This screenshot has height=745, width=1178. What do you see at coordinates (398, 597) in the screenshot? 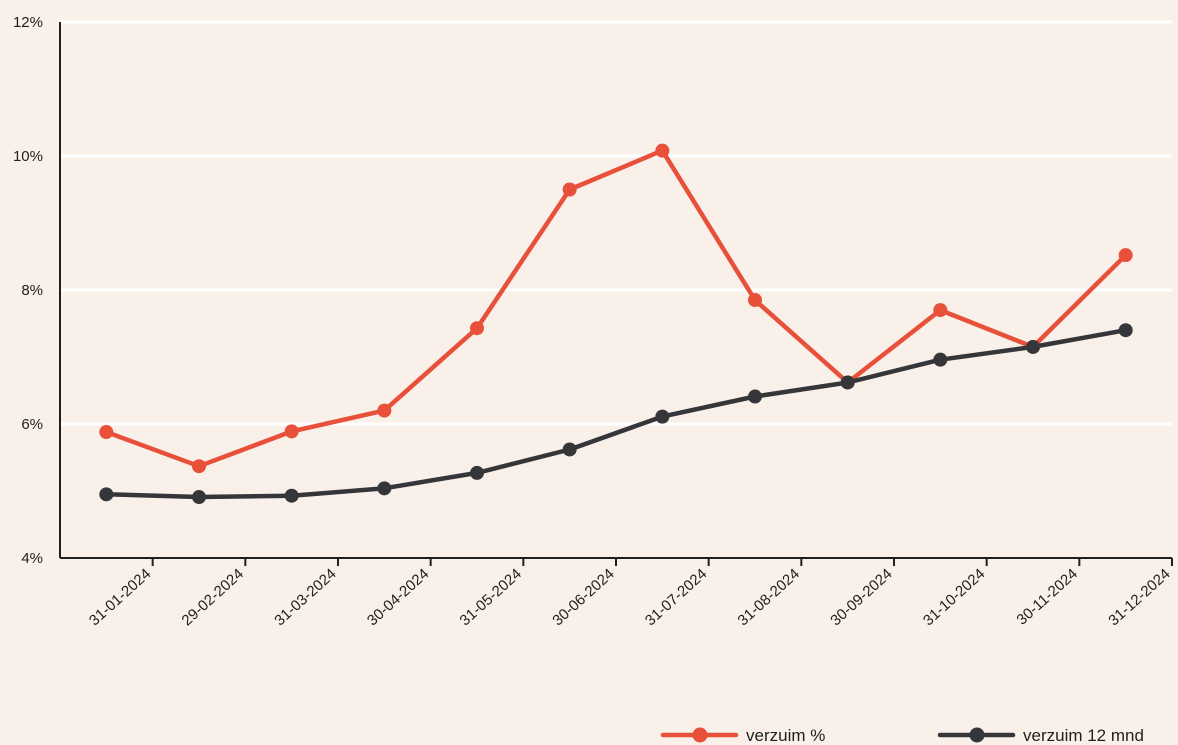
I see `x-tick-label: 30-04-2024` at bounding box center [398, 597].